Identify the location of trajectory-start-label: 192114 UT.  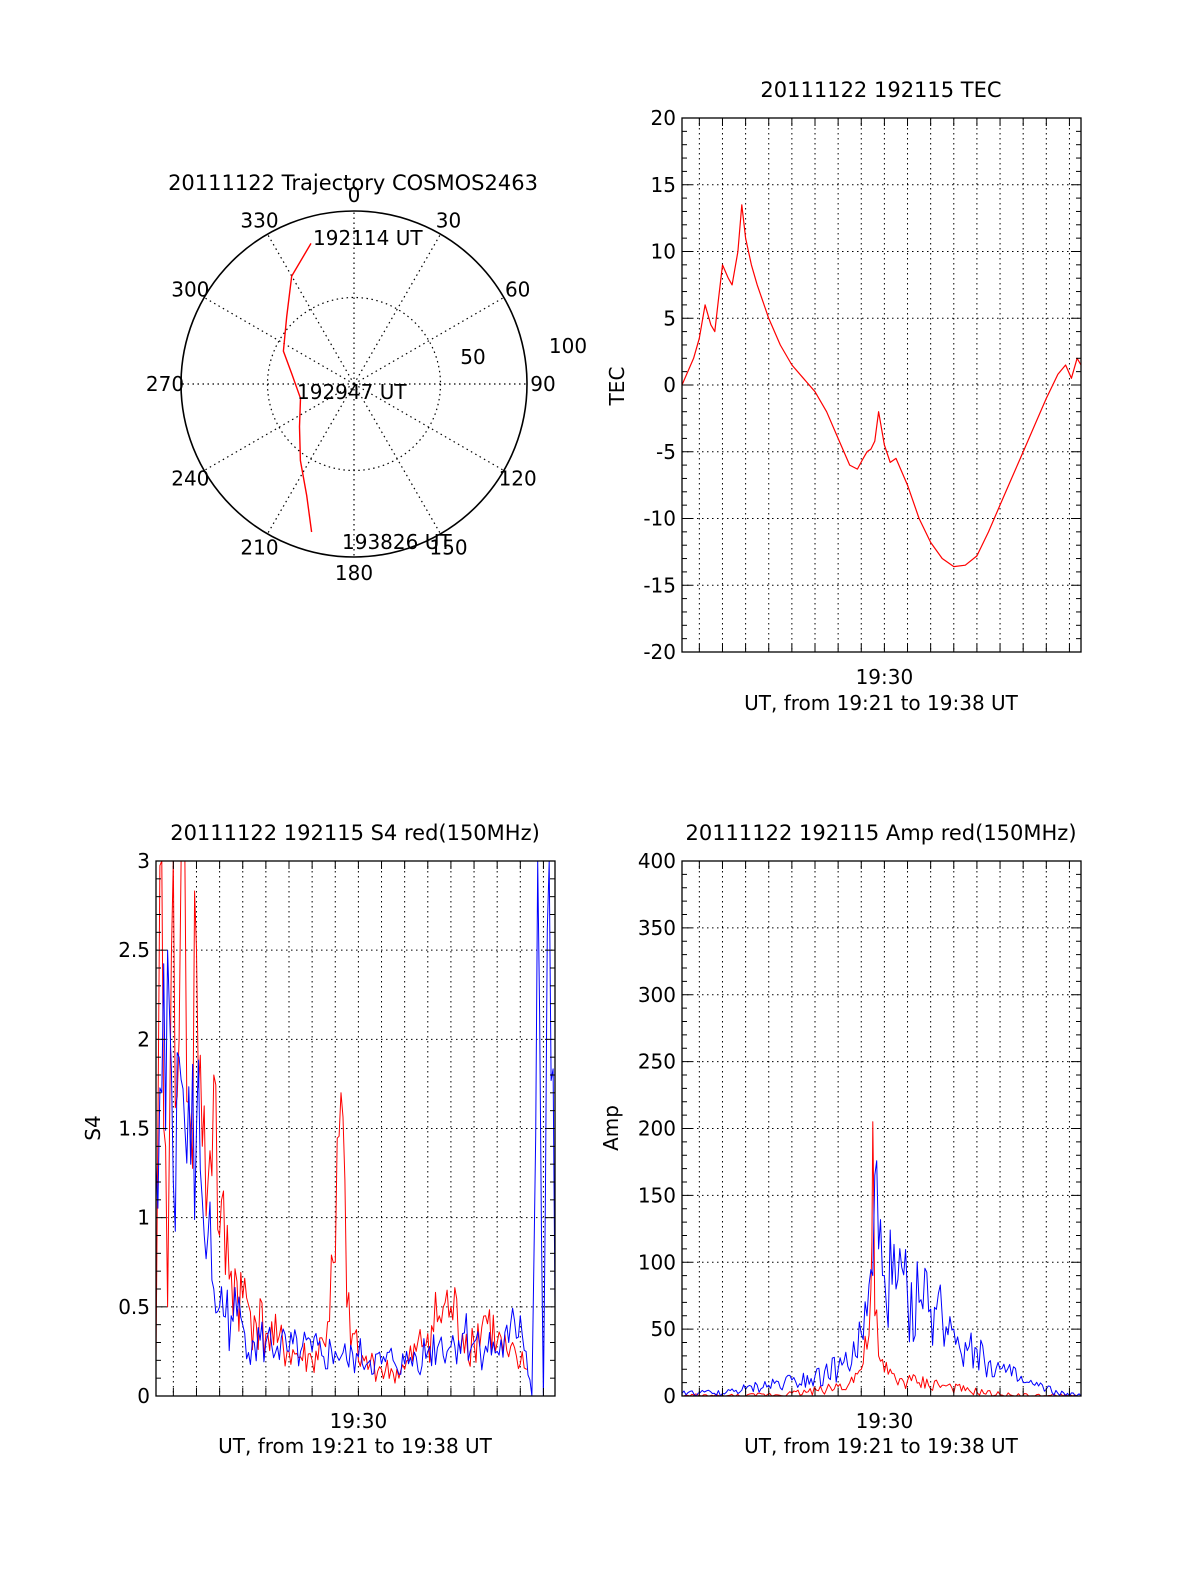
(368, 238).